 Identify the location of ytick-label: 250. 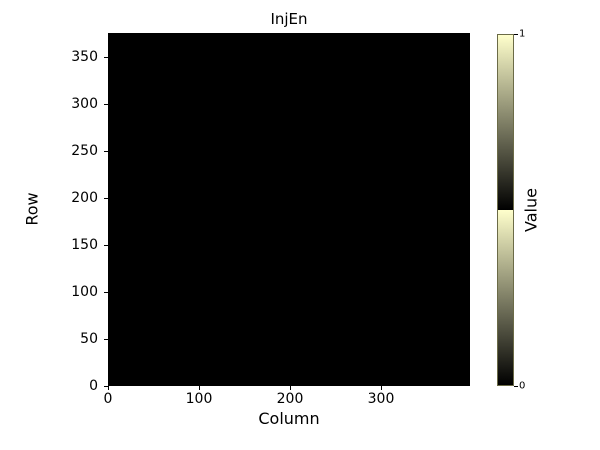
(84, 151).